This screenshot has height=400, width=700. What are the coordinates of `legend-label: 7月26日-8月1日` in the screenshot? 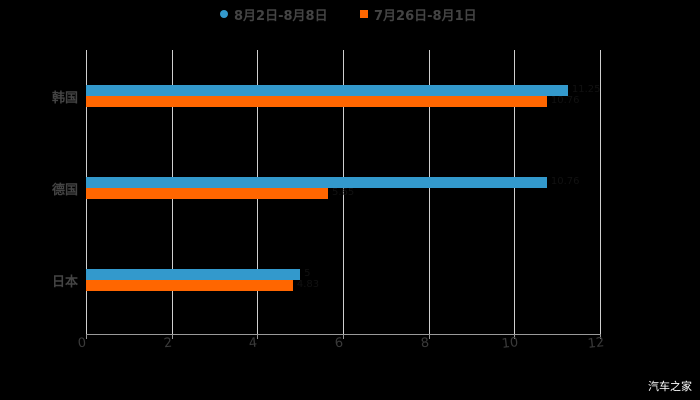 It's located at (425, 16).